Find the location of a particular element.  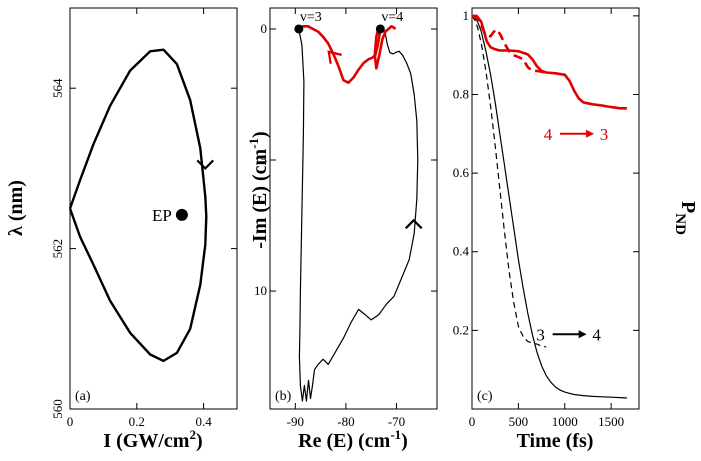

panel-c-ylabel: PND is located at coordinates (685, 218).